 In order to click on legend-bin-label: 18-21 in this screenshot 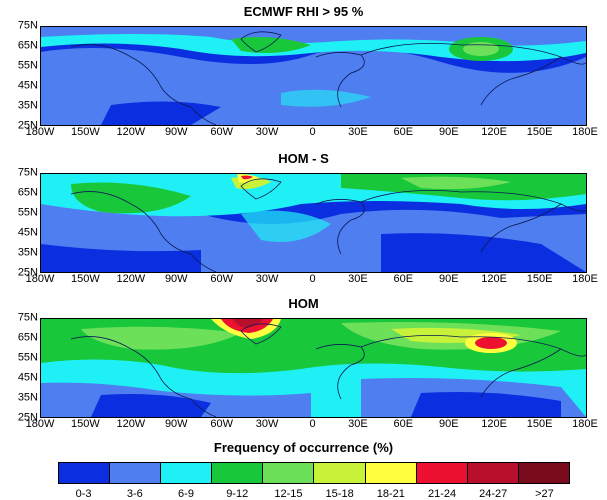, I will do `click(390, 494)`.